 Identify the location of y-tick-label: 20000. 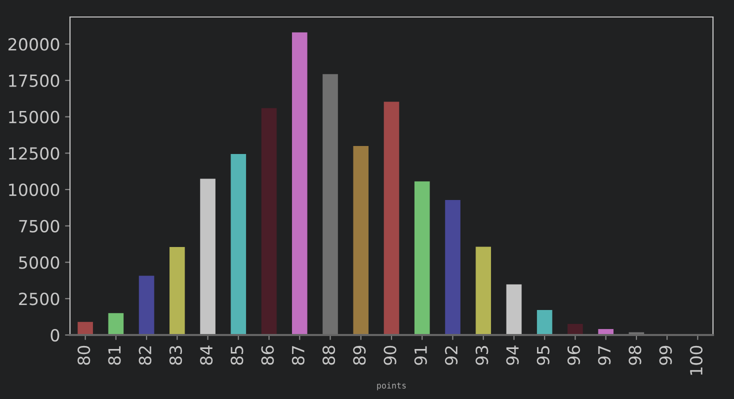
(34, 44).